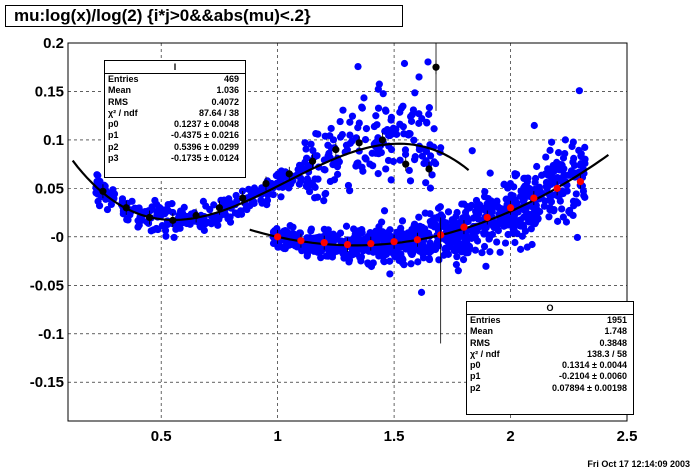  I want to click on timestamp-footer: Fri Oct 17 12:14:09 2003, so click(638, 464).